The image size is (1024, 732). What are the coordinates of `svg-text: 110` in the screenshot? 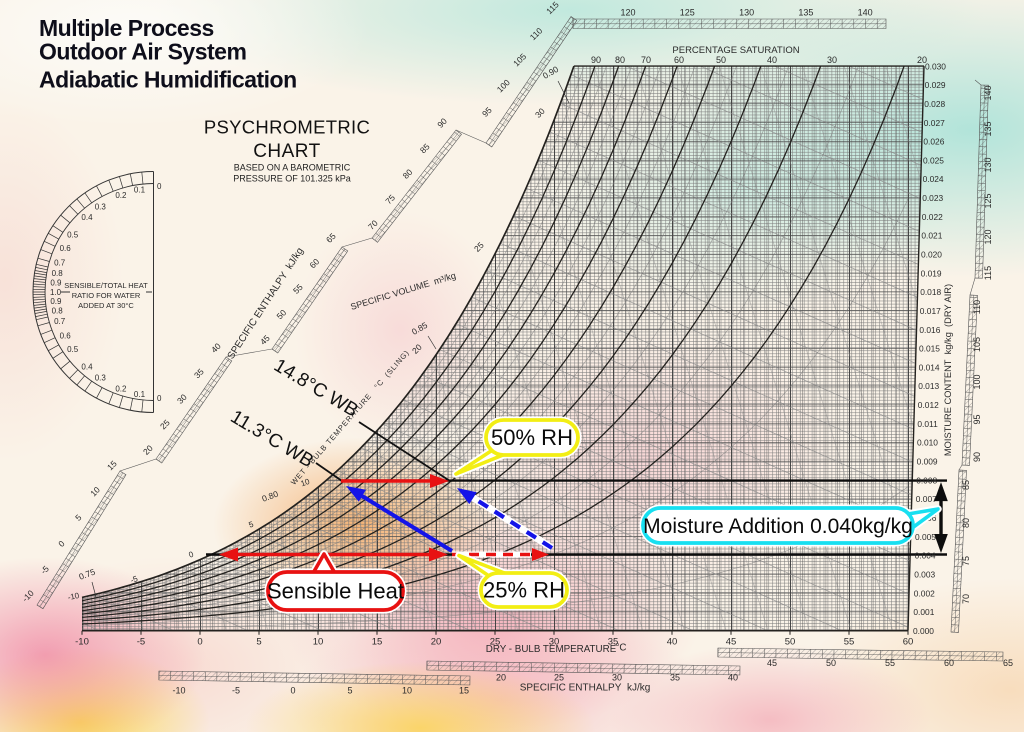 It's located at (977, 307).